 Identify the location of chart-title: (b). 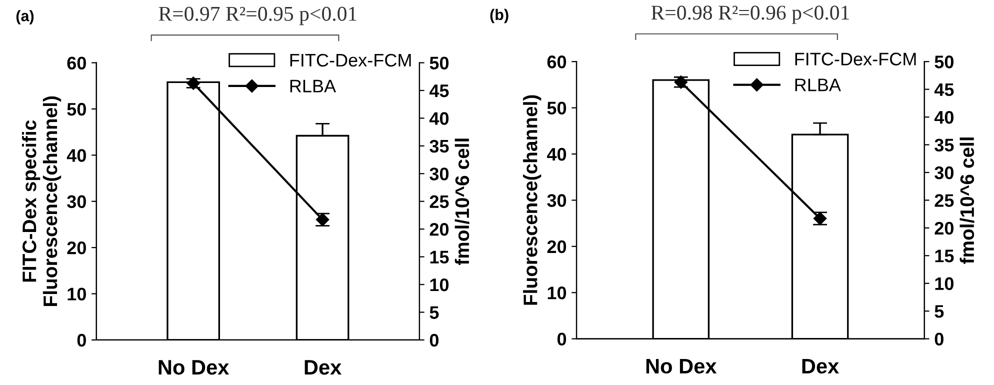
(499, 16).